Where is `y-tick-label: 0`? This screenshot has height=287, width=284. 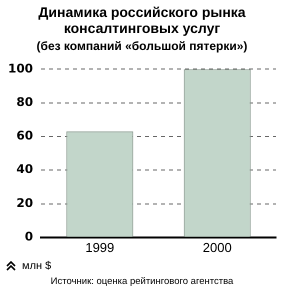
y-tick-label: 0 is located at coordinates (29, 237).